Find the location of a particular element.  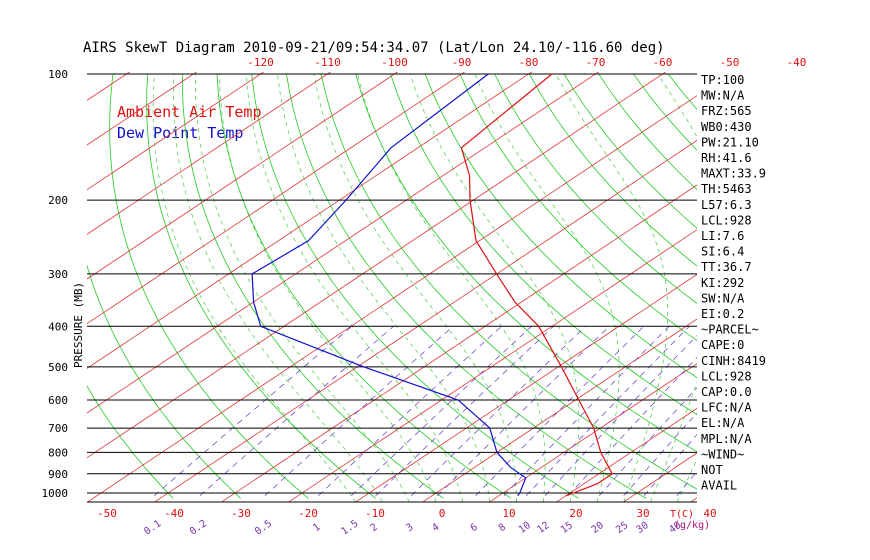

bottom-temp-tick-label: -50 is located at coordinates (107, 513).